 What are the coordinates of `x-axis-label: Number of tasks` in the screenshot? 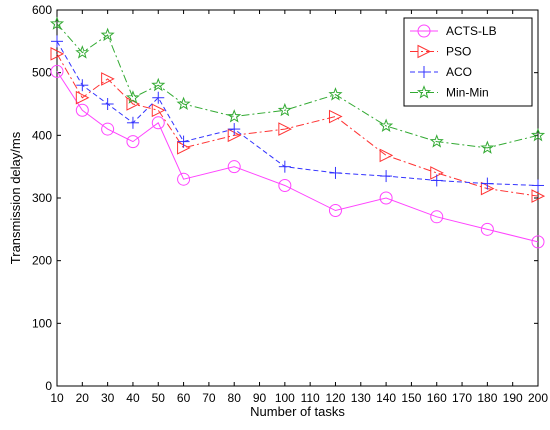 It's located at (297, 411).